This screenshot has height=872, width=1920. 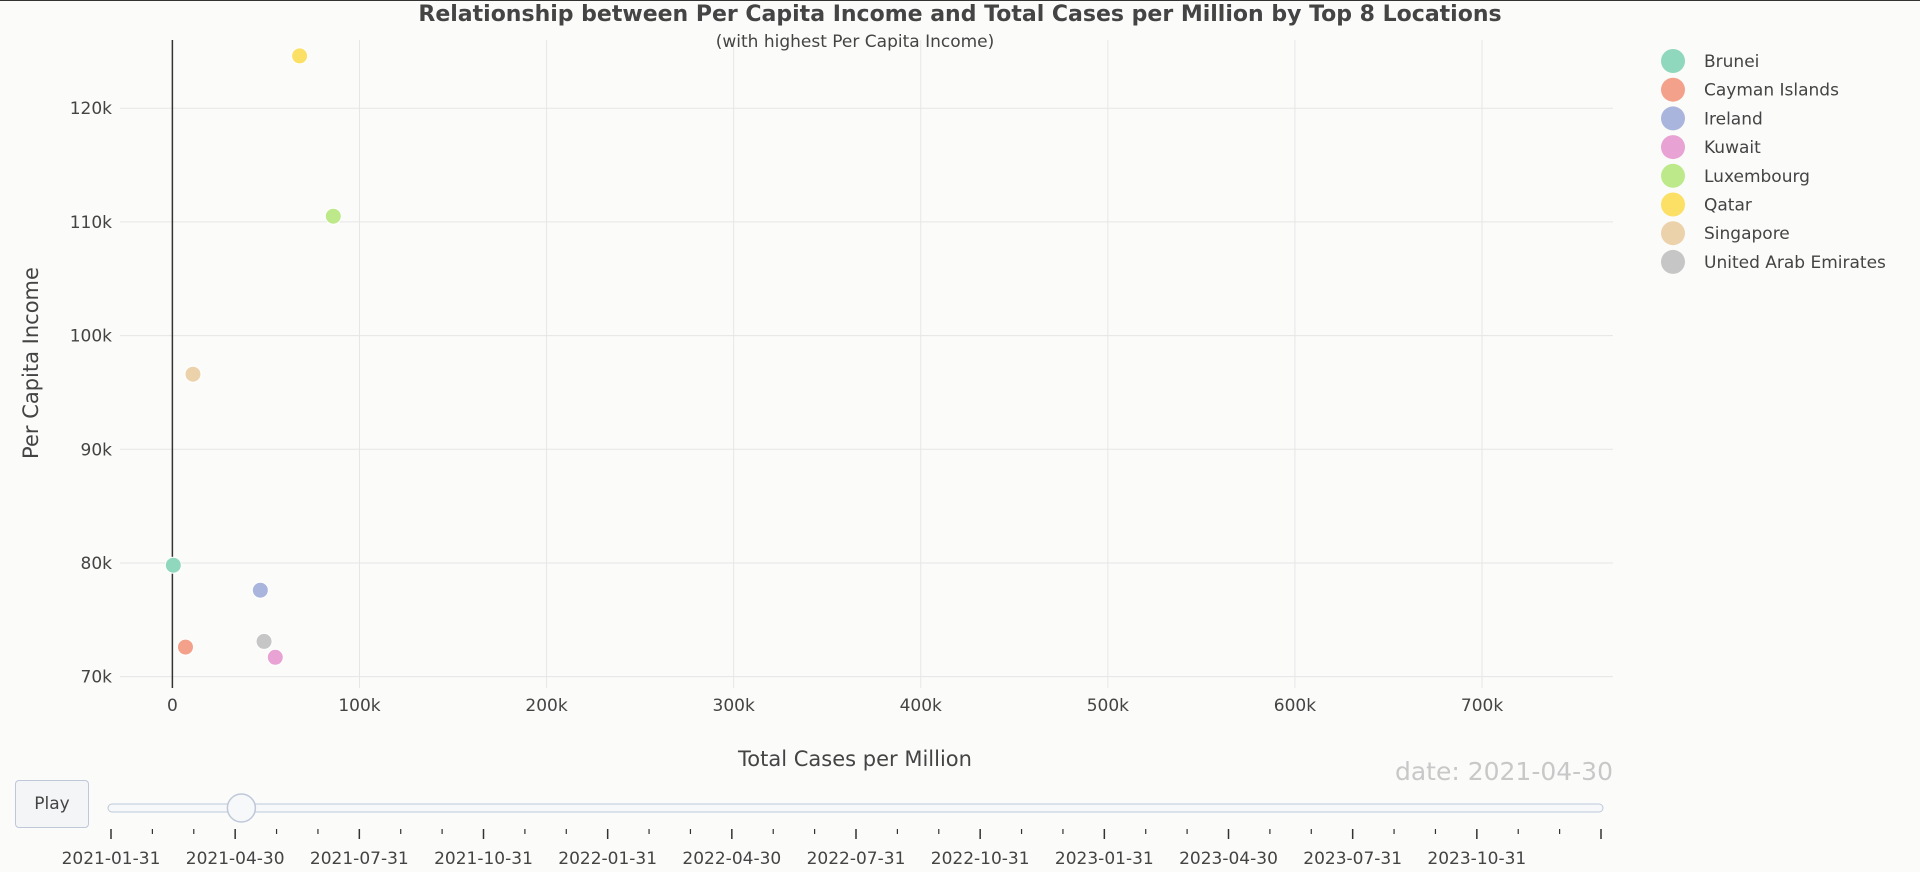 What do you see at coordinates (856, 859) in the screenshot?
I see `slider-tick-label: 2022-07-31` at bounding box center [856, 859].